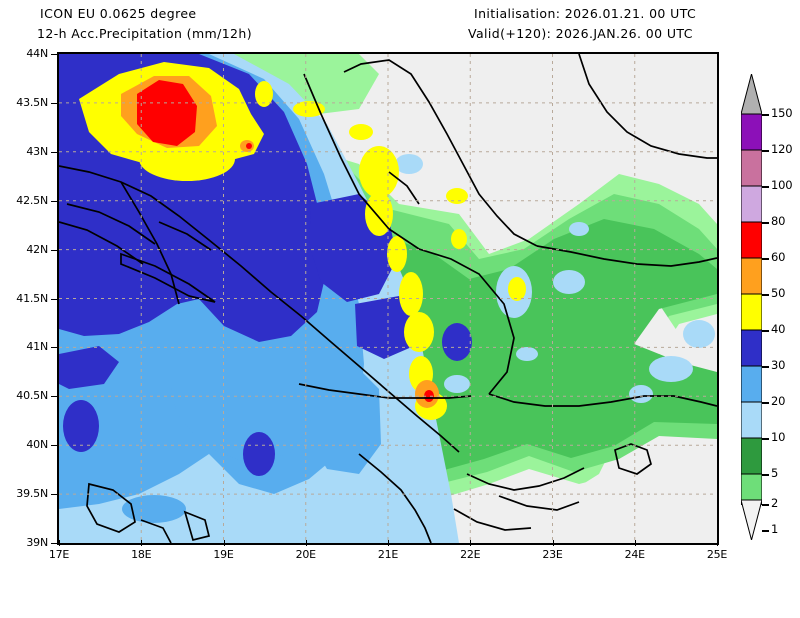  Describe the element at coordinates (717, 554) in the screenshot. I see `x-tick-label: 25E` at that location.